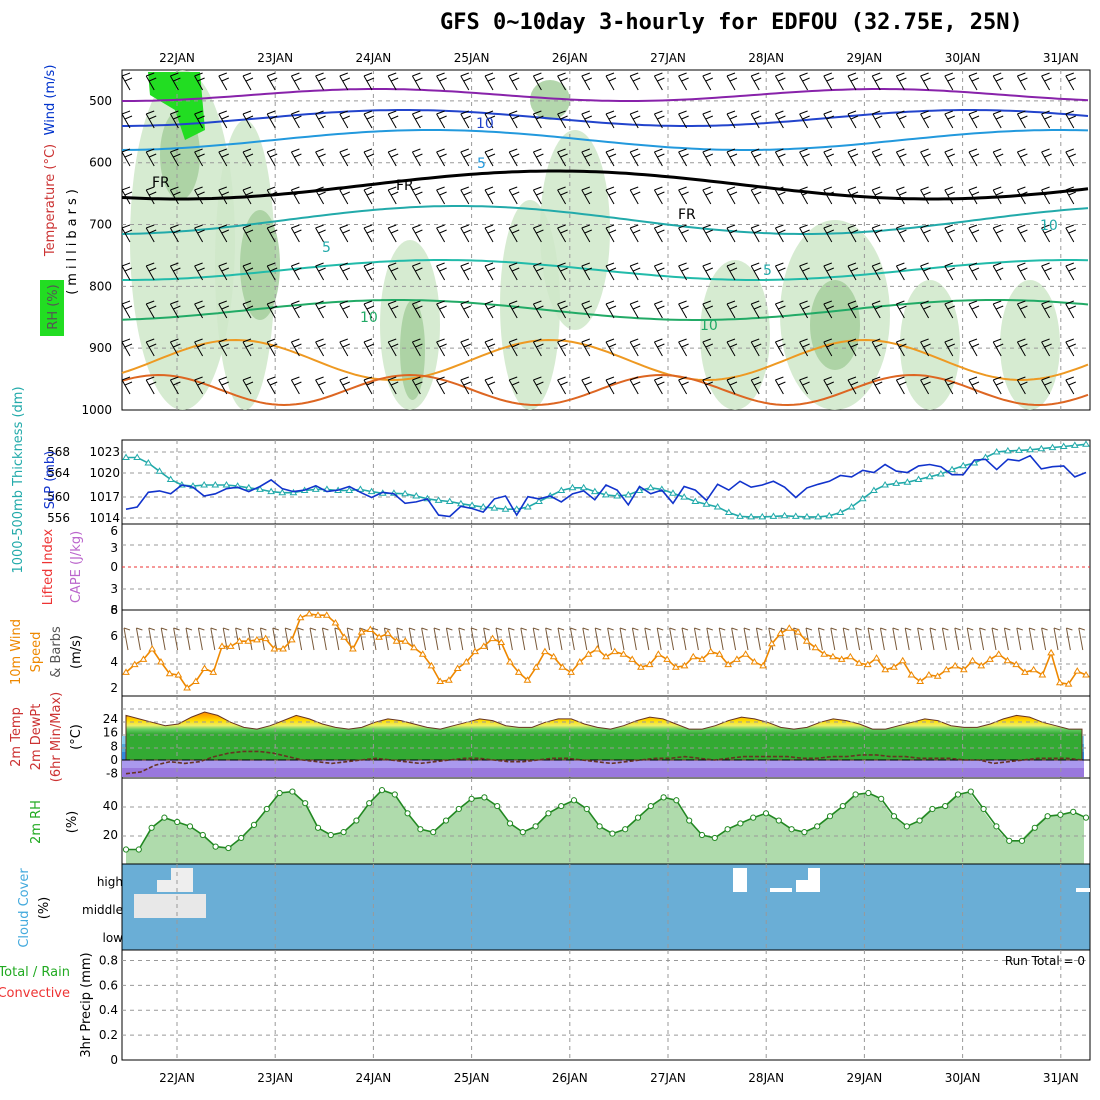 The width and height of the screenshot is (1100, 1100). Describe the element at coordinates (161, 183) in the screenshot. I see `contour-label: FR` at that location.